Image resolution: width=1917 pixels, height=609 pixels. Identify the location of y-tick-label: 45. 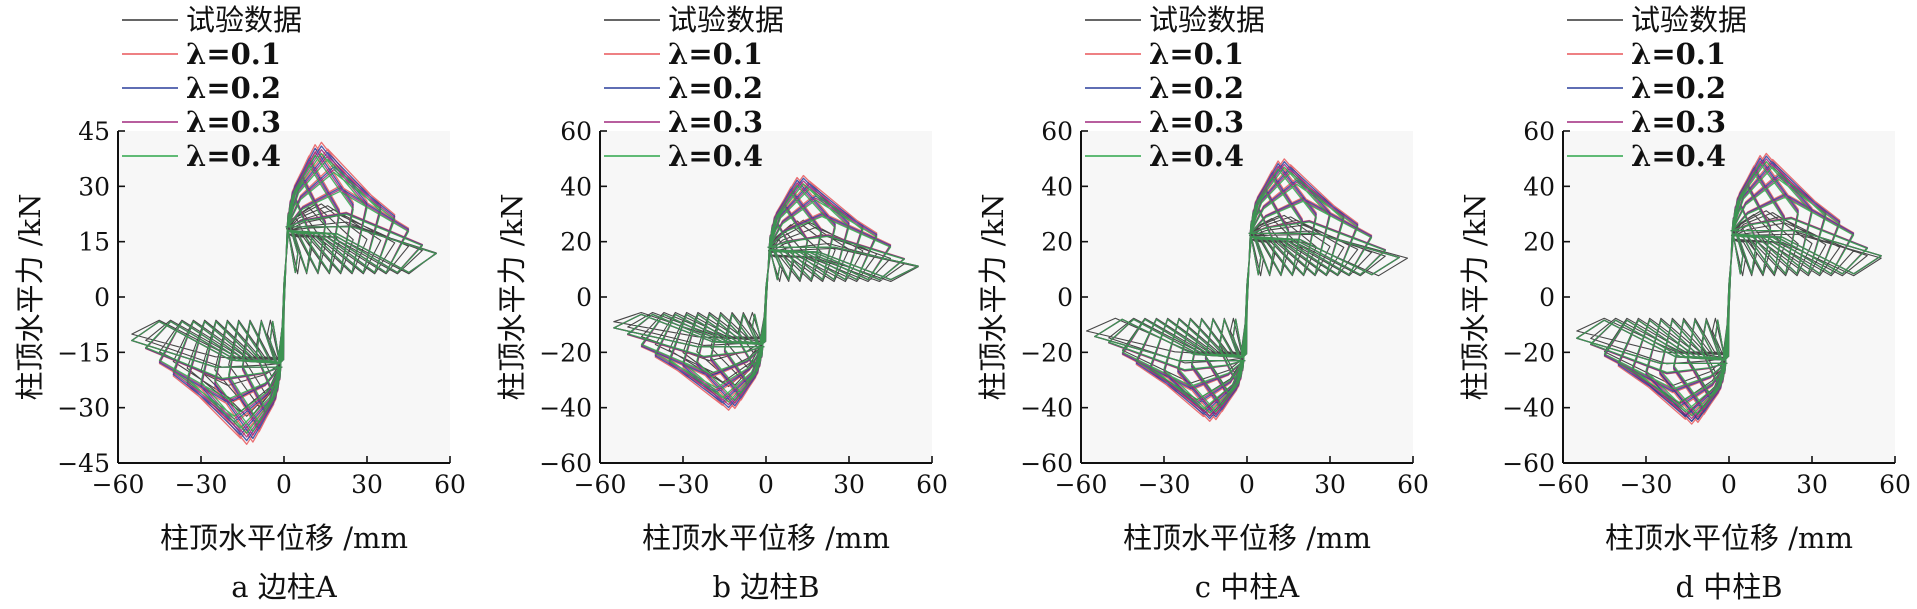
(94, 131).